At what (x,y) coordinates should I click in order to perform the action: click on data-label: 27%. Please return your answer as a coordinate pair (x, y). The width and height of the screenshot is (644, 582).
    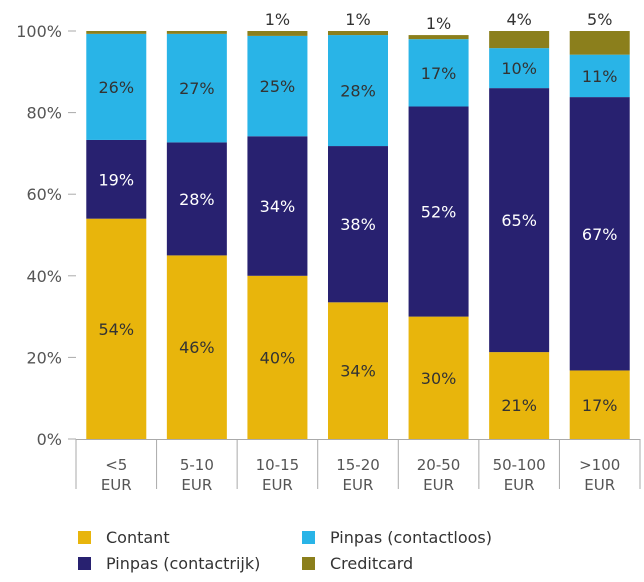
    Looking at the image, I should click on (197, 88).